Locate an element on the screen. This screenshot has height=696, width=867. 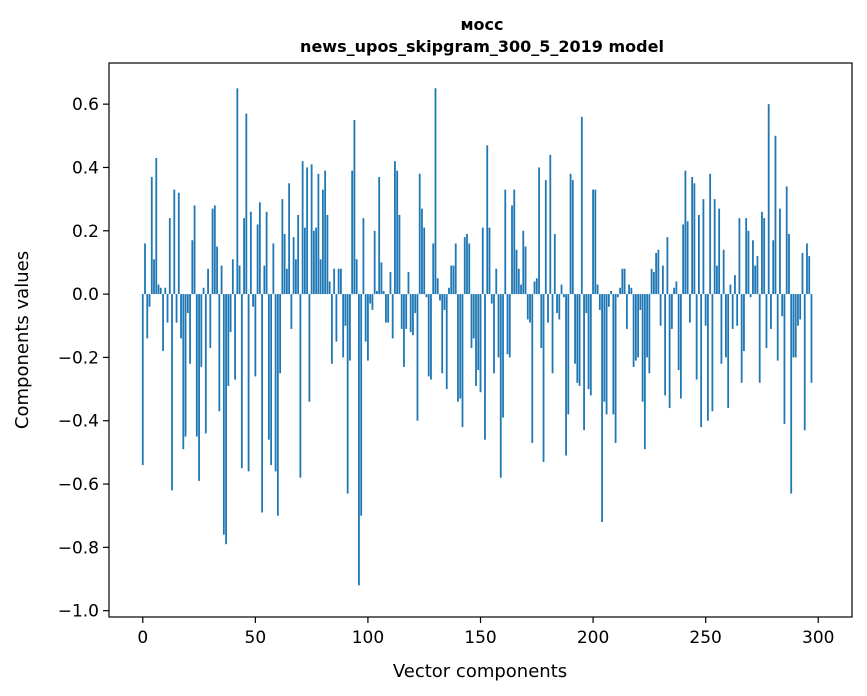
x-axis-label: Vector components is located at coordinates (480, 671).